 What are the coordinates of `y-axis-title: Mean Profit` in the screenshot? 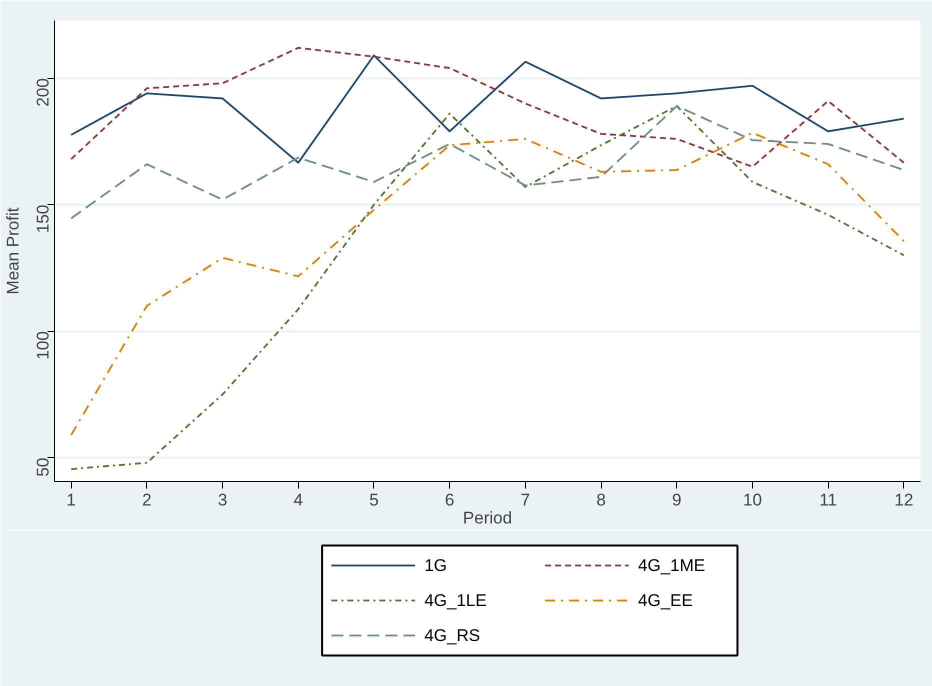 It's located at (13, 250).